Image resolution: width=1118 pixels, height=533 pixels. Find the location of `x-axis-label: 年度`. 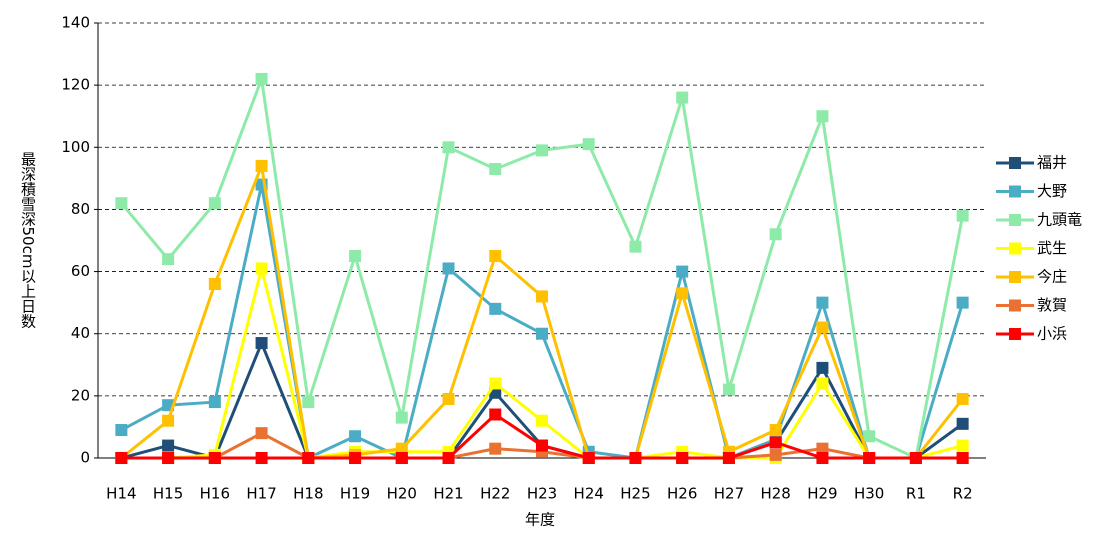

x-axis-label: 年度 is located at coordinates (540, 520).